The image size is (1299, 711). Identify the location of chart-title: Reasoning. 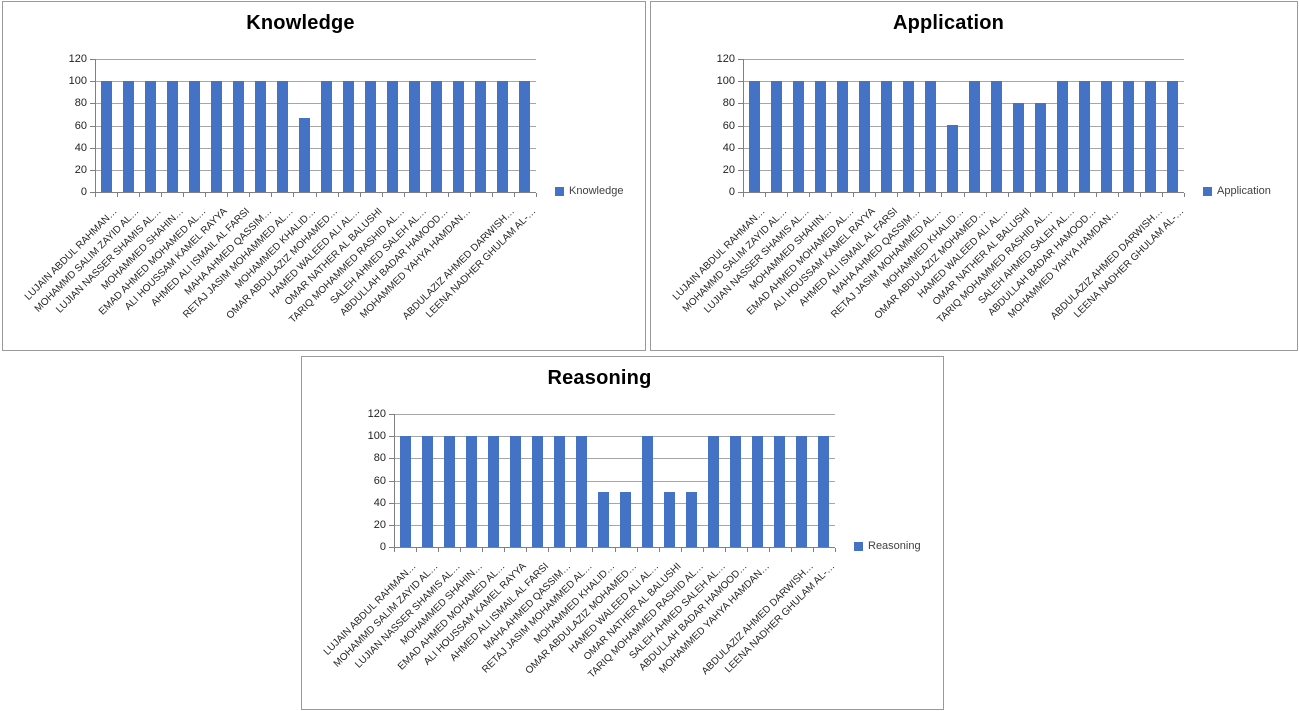
(599, 378).